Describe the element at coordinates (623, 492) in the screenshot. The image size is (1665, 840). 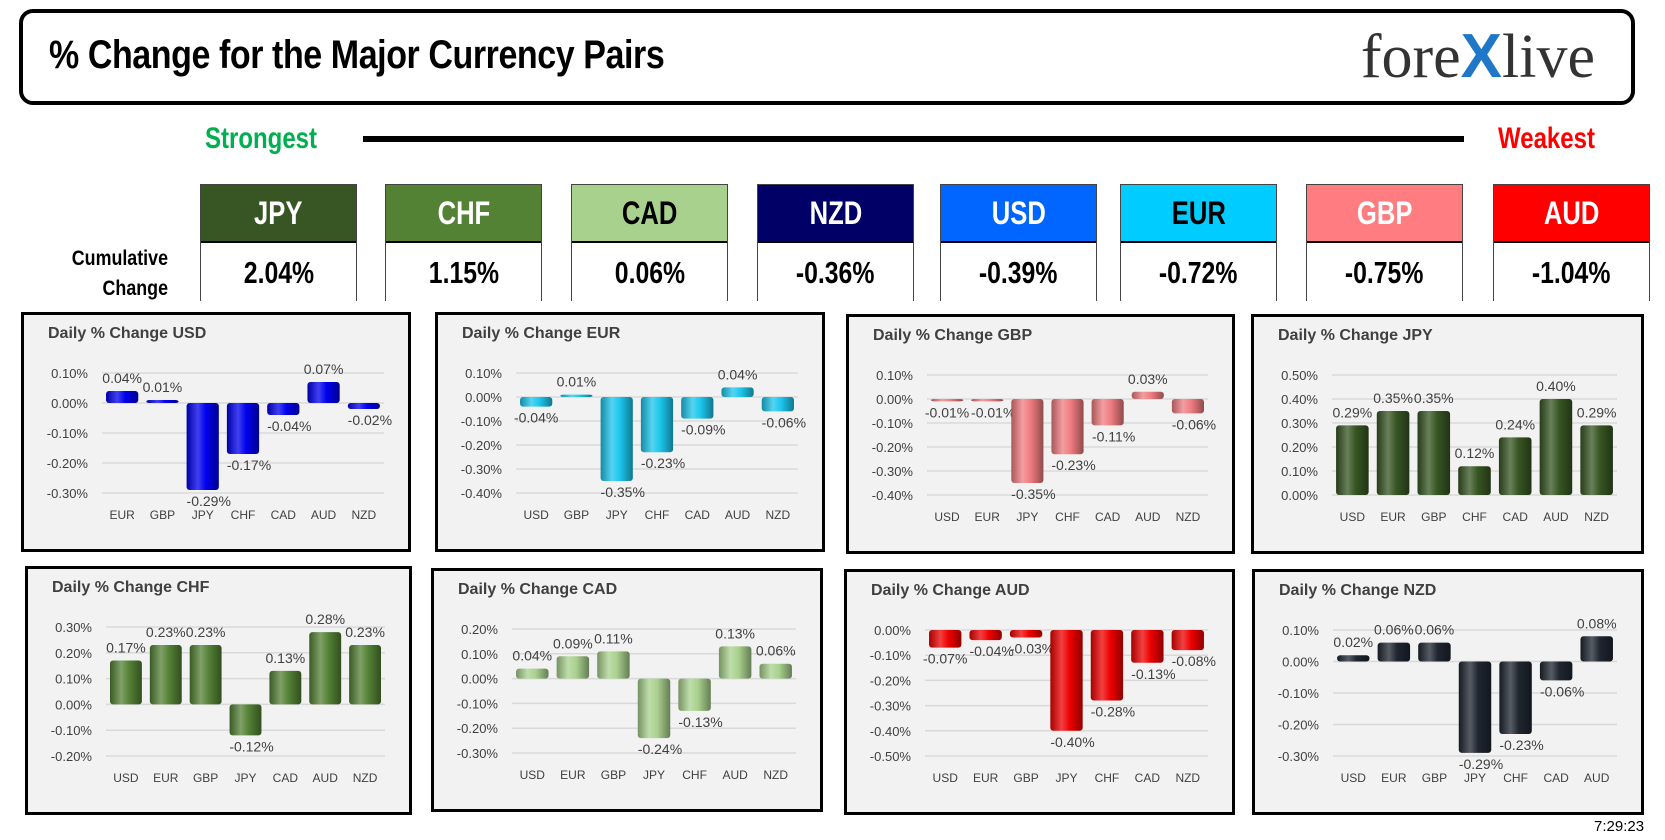
I see `data-label: -0.35%` at that location.